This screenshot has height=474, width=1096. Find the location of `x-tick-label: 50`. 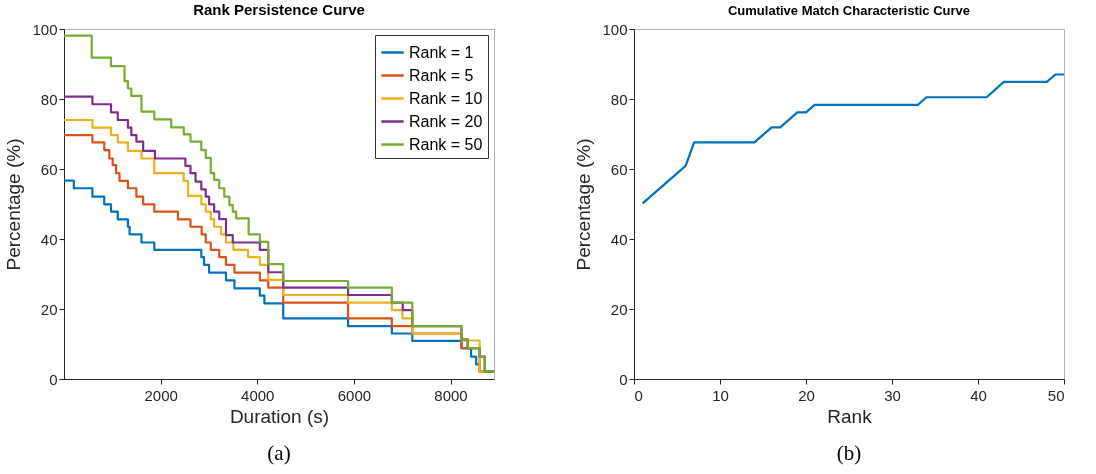

x-tick-label: 50 is located at coordinates (1056, 395).